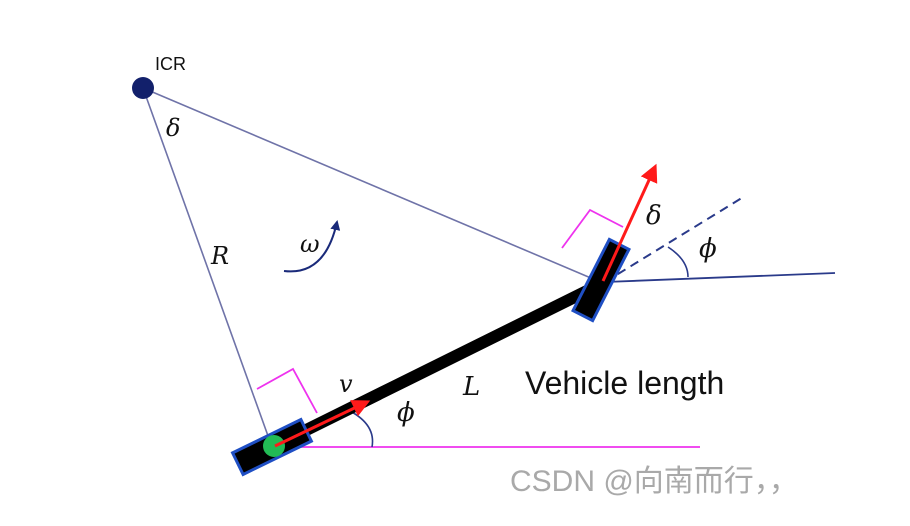  I want to click on rear-velocity-arrow, so click(322, 424).